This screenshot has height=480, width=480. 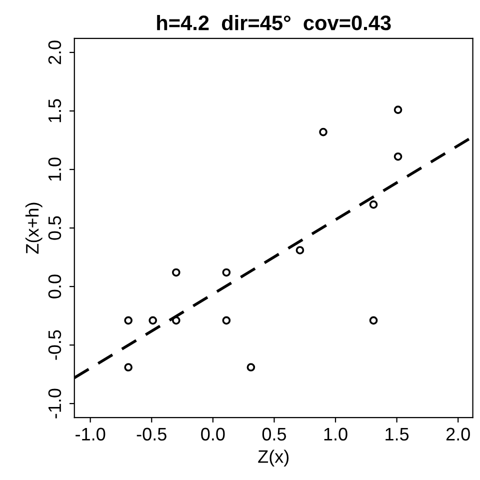 I want to click on y-tick-label: 1.0, so click(x=55, y=169).